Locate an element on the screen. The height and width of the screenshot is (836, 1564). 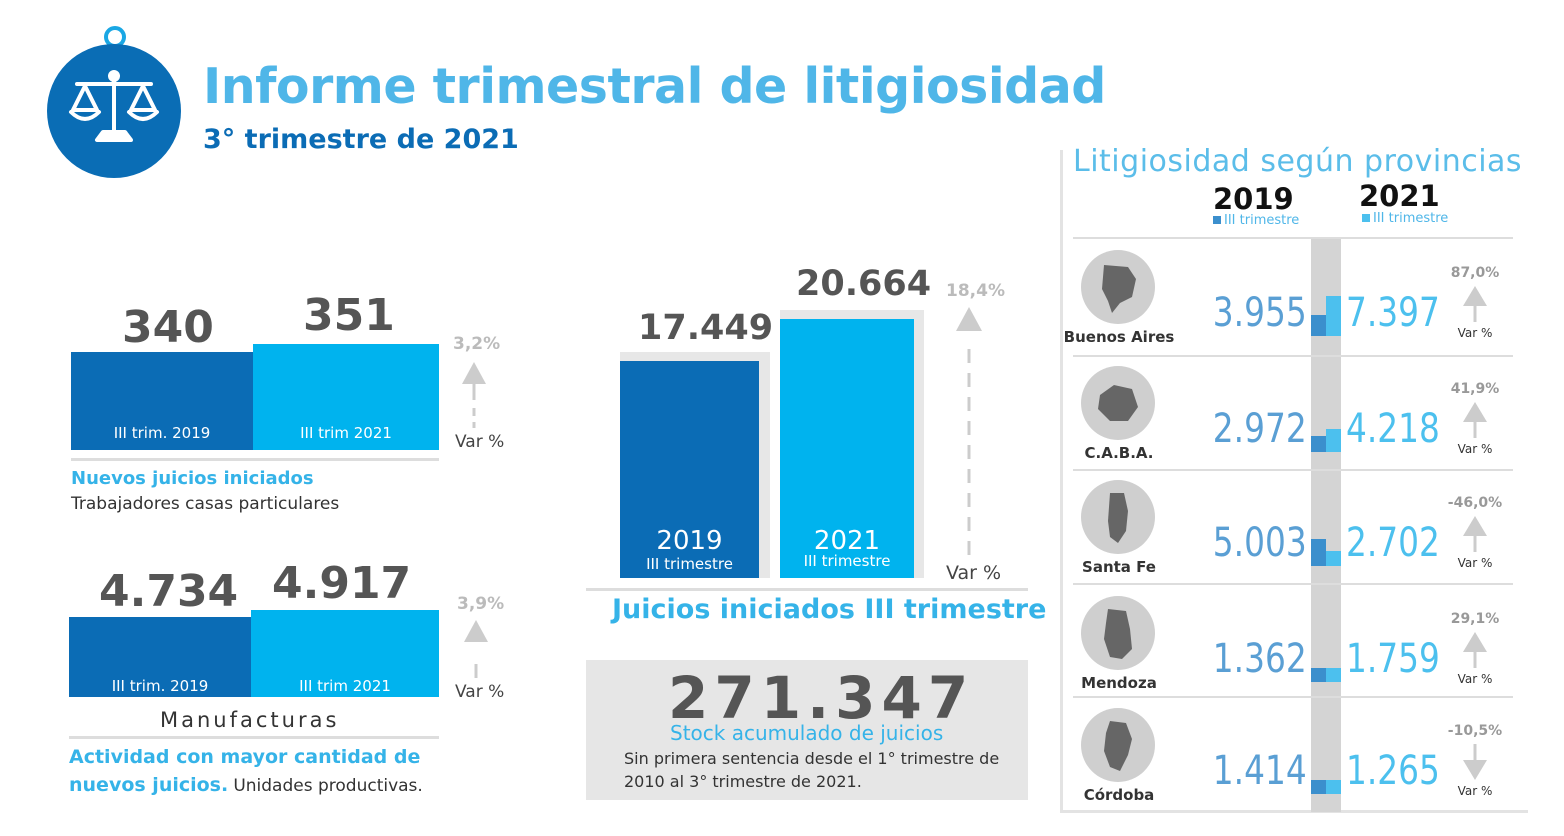
provinces-year-2019: 2019 is located at coordinates (1253, 199).